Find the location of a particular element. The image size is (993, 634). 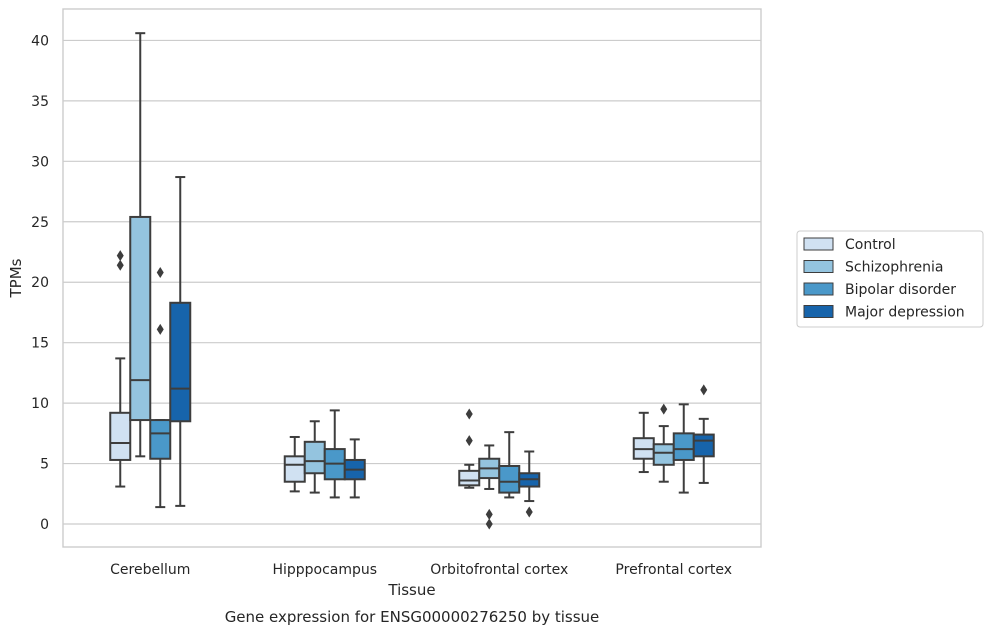

legend-label: Bipolar disorder is located at coordinates (900, 290).